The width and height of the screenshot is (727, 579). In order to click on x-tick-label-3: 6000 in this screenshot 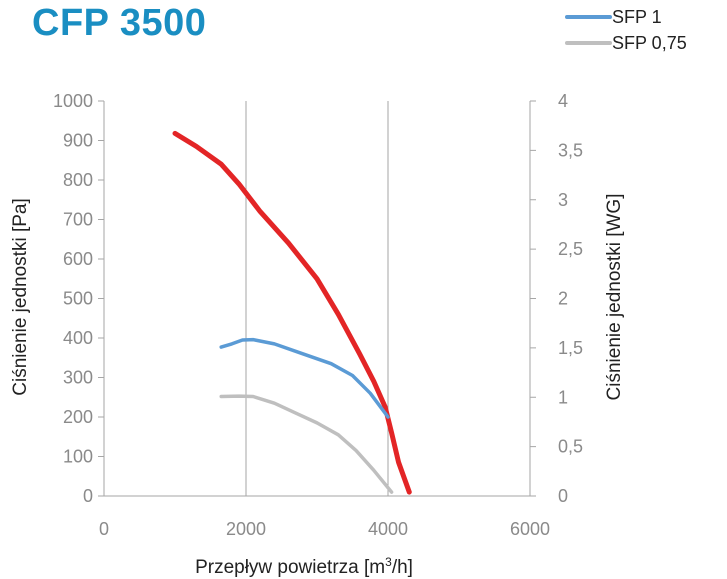, I will do `click(530, 529)`.